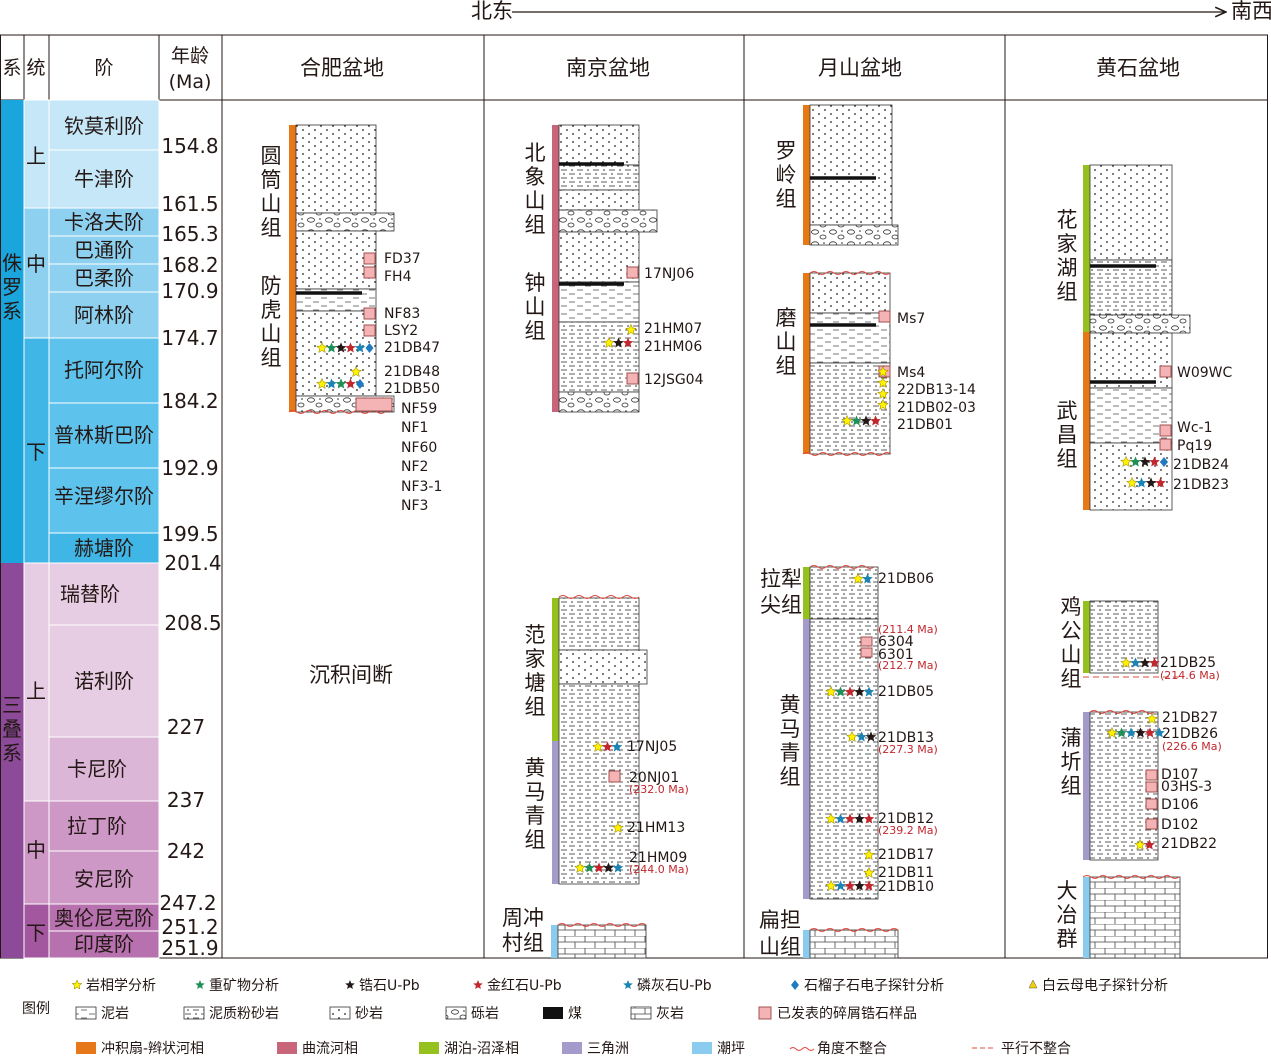 This screenshot has height=1056, width=1271. Describe the element at coordinates (936, 390) in the screenshot. I see `sample-label: 22DB13-14` at that location.